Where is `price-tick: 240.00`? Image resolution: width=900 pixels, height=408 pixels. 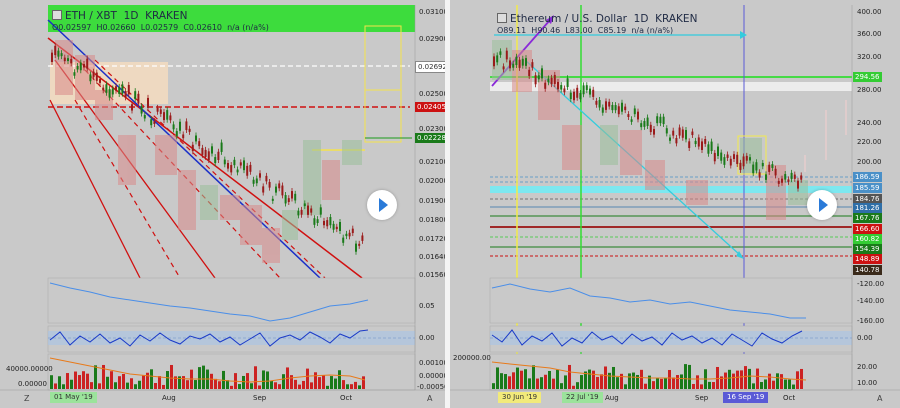 price-tick: 240.00 is located at coordinates (869, 123).